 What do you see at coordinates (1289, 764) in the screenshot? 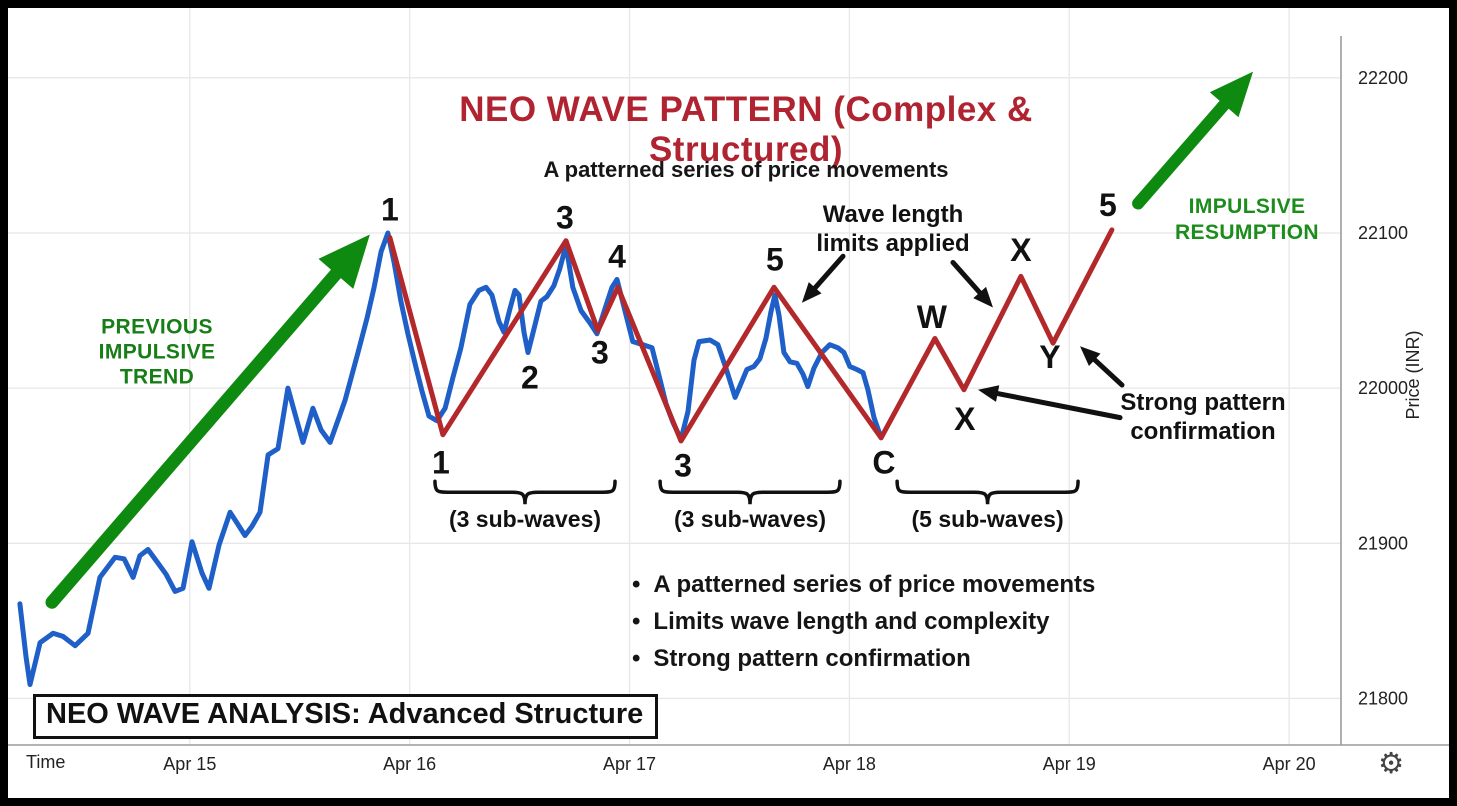
I see `x-tick-label: Apr 20` at bounding box center [1289, 764].